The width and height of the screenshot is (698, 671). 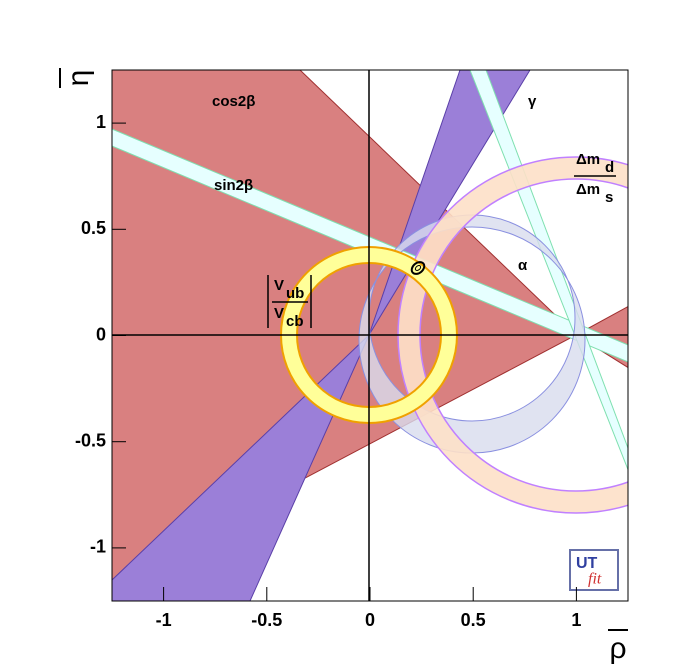 I want to click on y-tick-label: 1, so click(x=101, y=122).